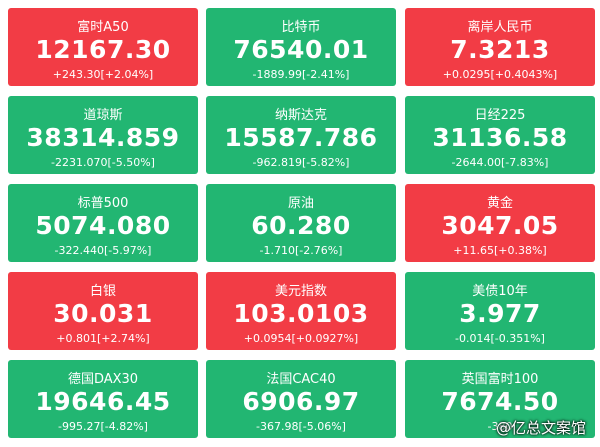  I want to click on quote-price: 30.031, so click(103, 313).